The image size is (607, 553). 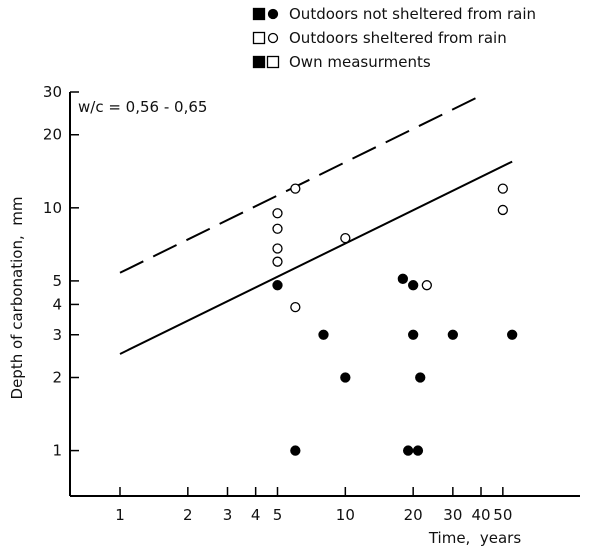 I want to click on legend-open-circle, so click(x=273, y=38).